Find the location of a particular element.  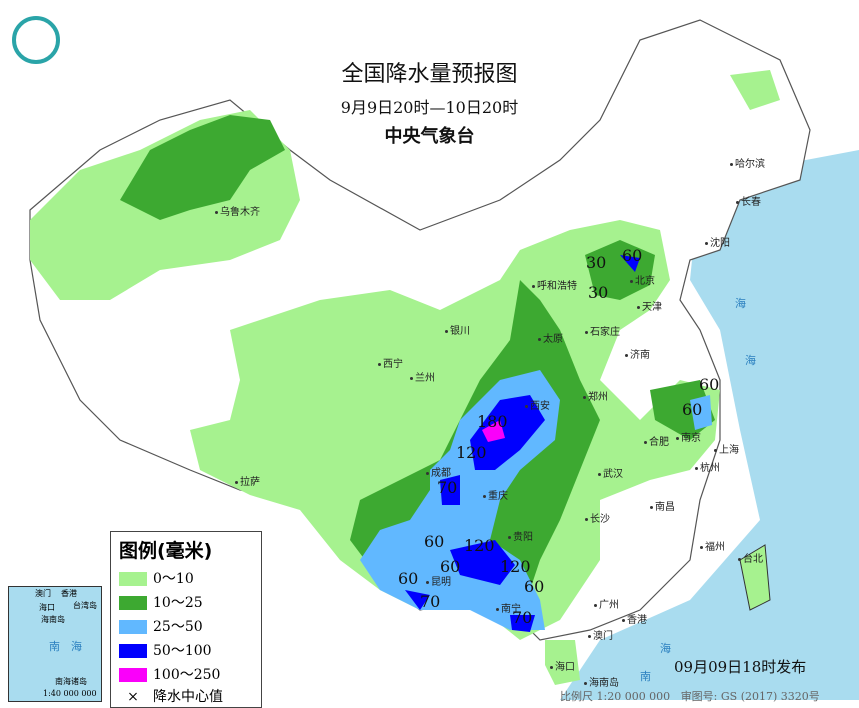

city-label: 合肥 is located at coordinates (656, 440).